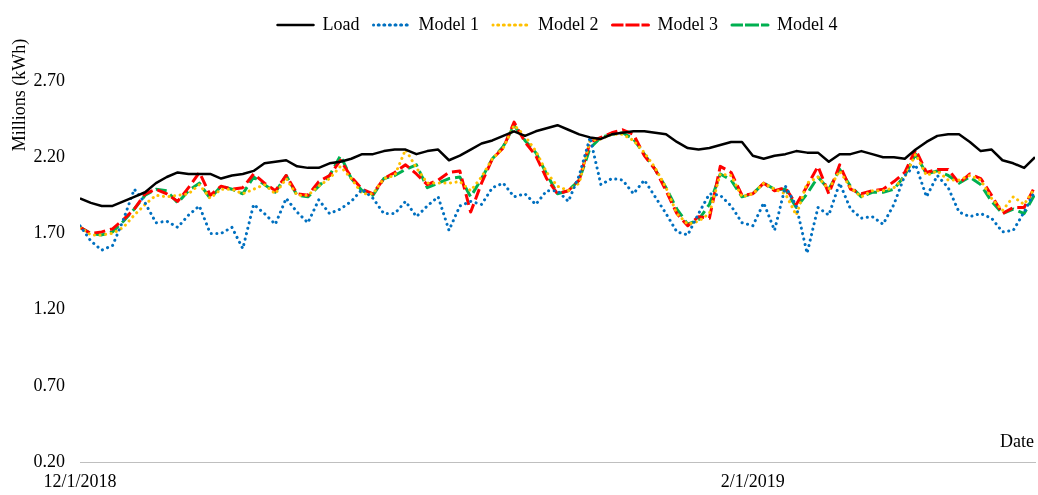  What do you see at coordinates (568, 23) in the screenshot?
I see `legend-label: Model 2` at bounding box center [568, 23].